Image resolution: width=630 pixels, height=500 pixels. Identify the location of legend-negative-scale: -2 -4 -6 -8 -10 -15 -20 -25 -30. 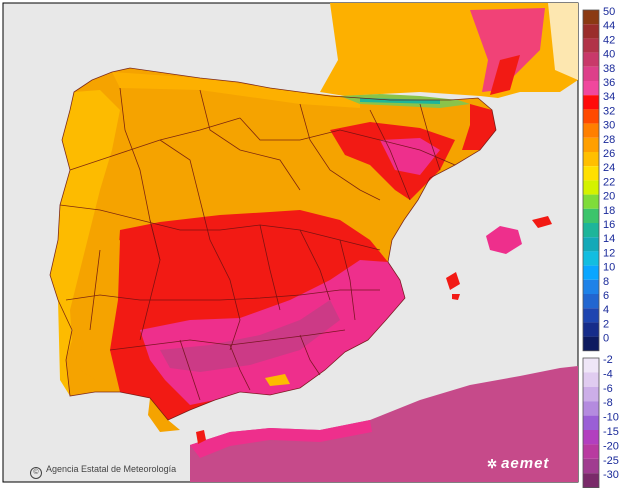
(600, 421).